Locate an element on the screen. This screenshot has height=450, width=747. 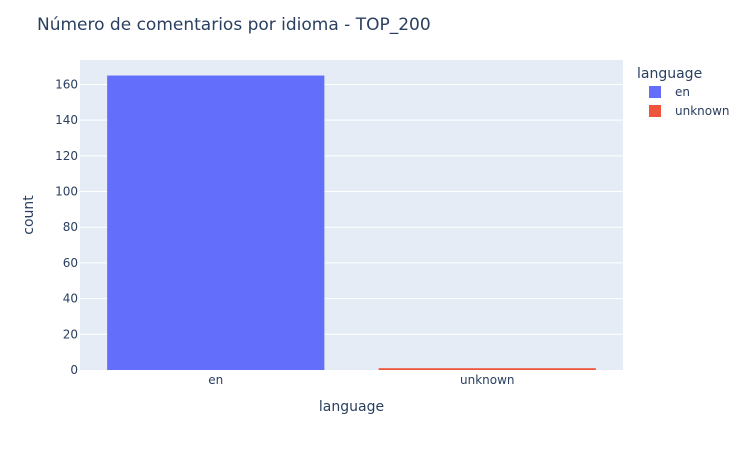
y-axis-ticks: 0 20 40 60 80 100 120 140 160 is located at coordinates (66, 227).